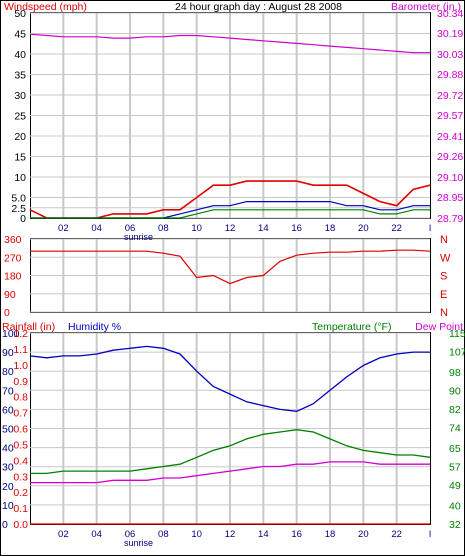 The width and height of the screenshot is (465, 556). Describe the element at coordinates (20, 158) in the screenshot. I see `windspeed-tick-label: 15` at that location.